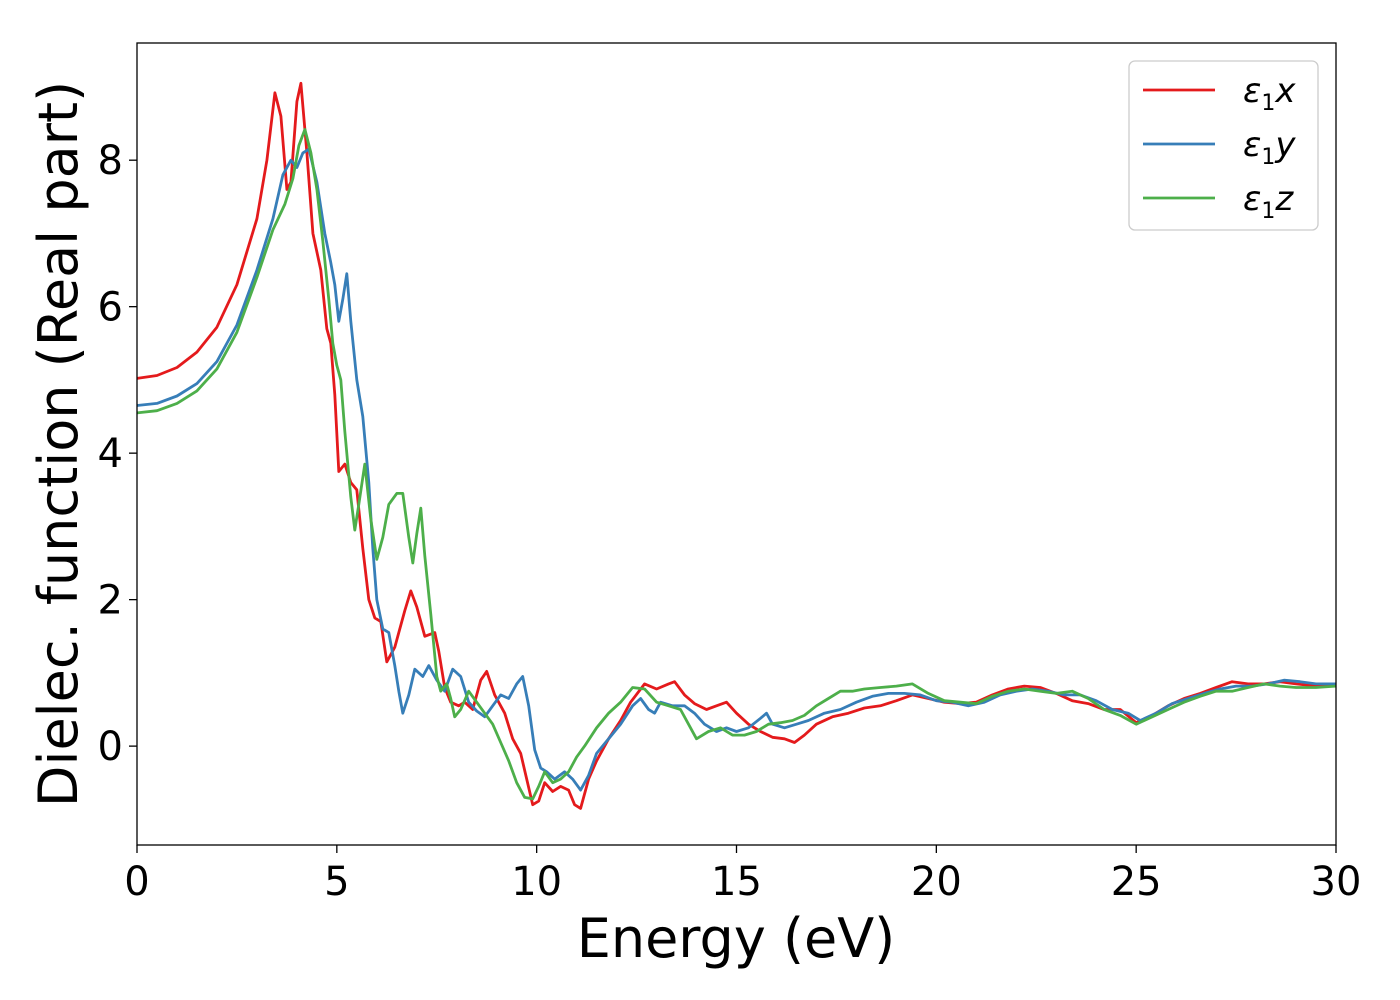  Describe the element at coordinates (110, 308) in the screenshot. I see `y-tick-label: 6` at that location.